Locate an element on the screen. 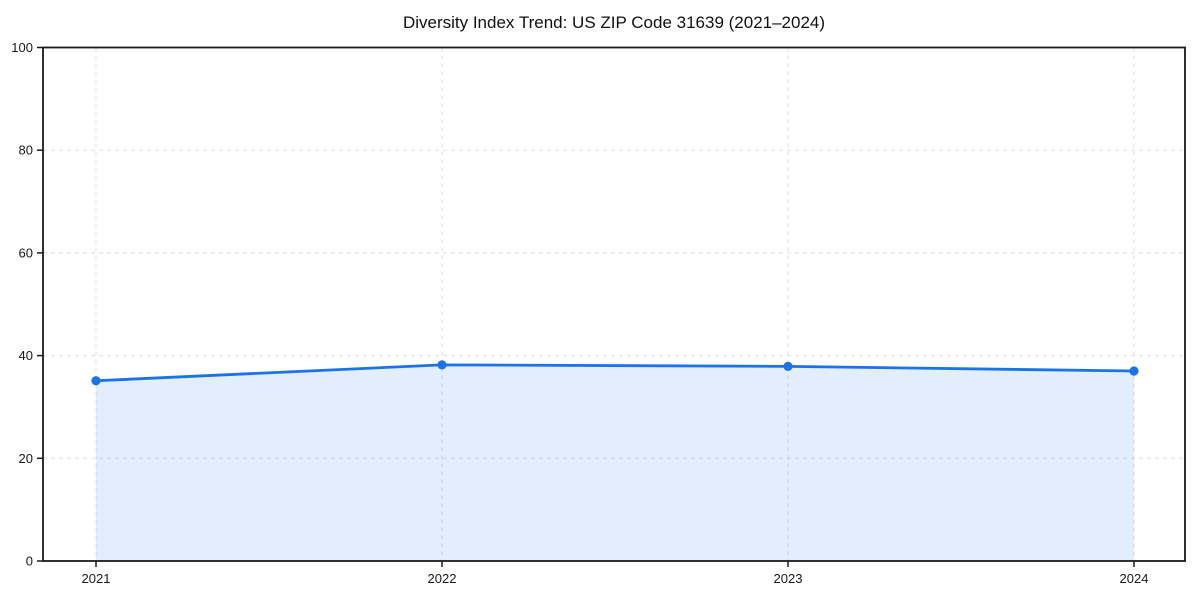 The height and width of the screenshot is (600, 1200). x-tick-label: 2024 is located at coordinates (1134, 578).